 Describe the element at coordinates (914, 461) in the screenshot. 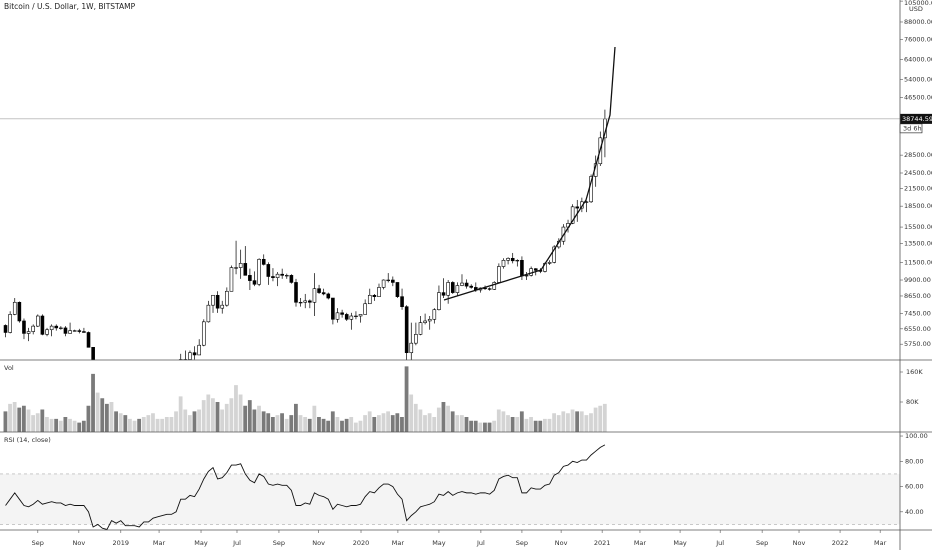

I see `rsi-tick-label: 80.00` at that location.